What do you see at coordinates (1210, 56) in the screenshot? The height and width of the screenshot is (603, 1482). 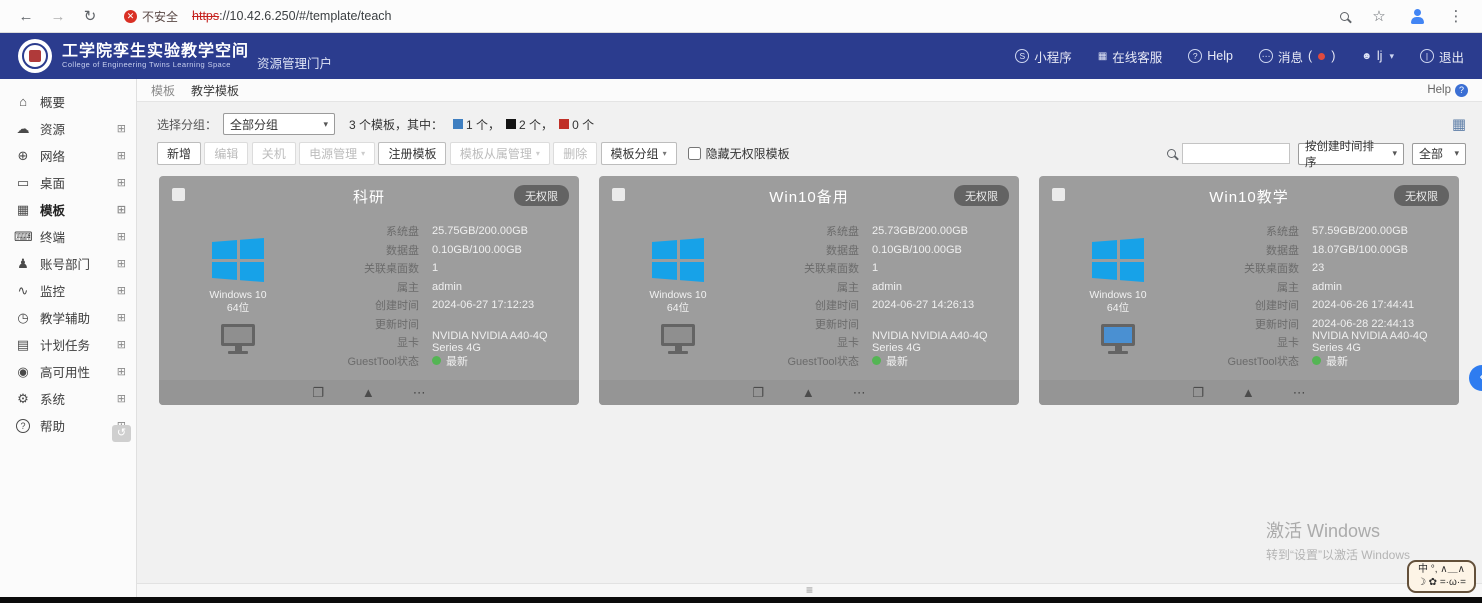 I see `header-nav-help: ? Help` at bounding box center [1210, 56].